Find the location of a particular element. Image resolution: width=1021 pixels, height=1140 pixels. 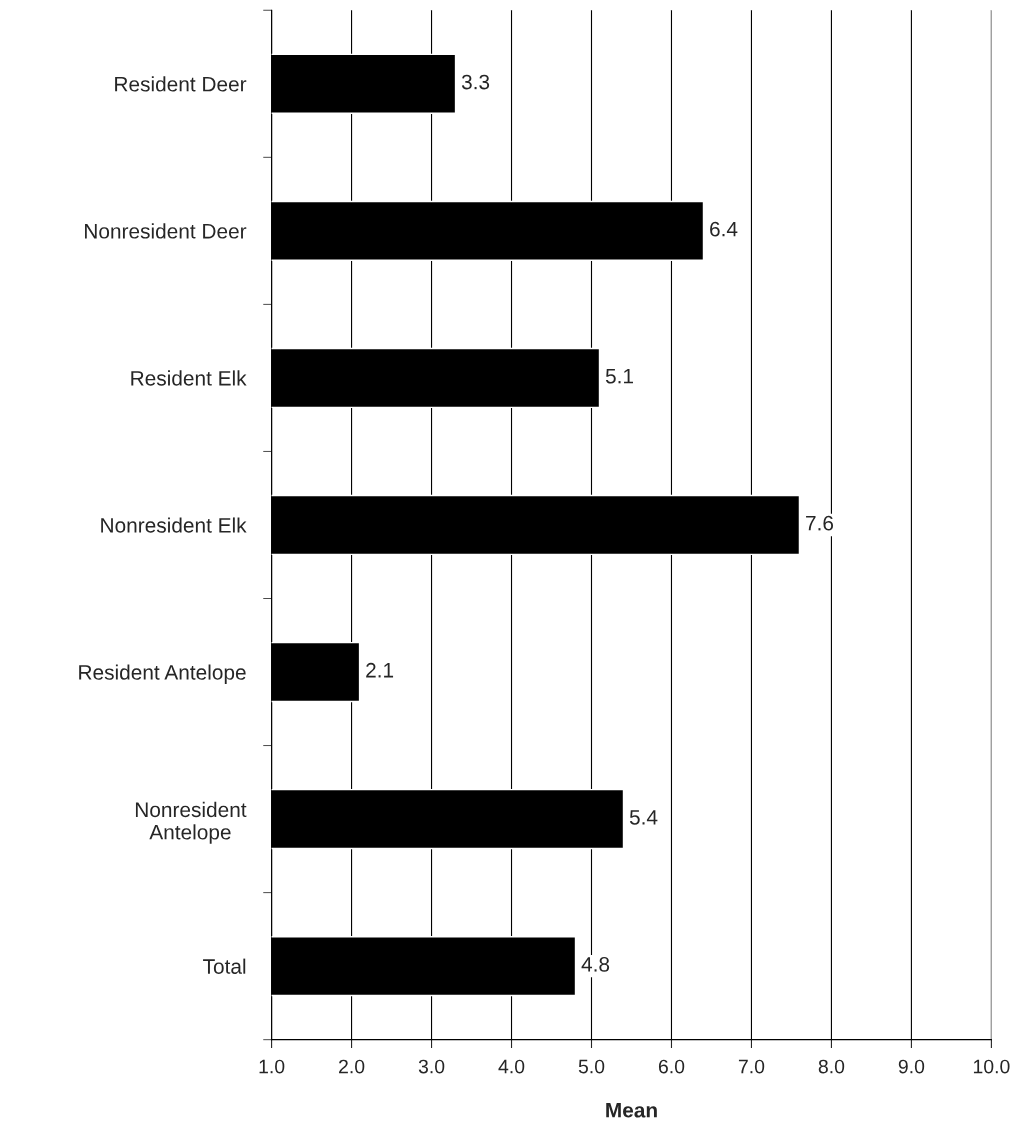

x-tick-label: 9.0 is located at coordinates (911, 1066).